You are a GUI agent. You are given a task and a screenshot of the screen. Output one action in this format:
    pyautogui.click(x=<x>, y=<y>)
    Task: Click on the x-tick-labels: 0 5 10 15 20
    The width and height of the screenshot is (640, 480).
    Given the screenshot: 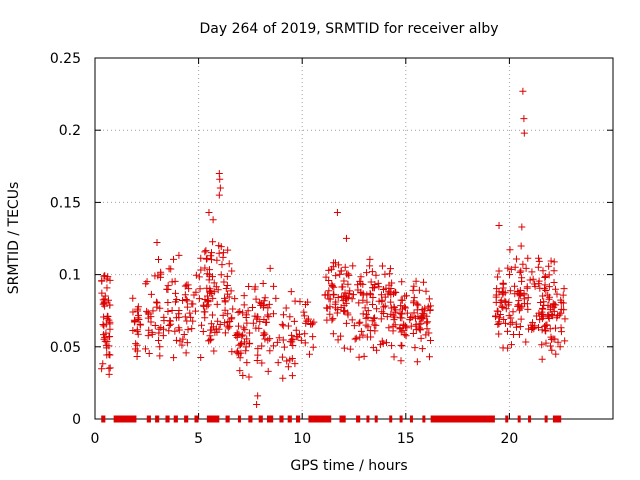 What is the action you would take?
    pyautogui.click(x=305, y=439)
    